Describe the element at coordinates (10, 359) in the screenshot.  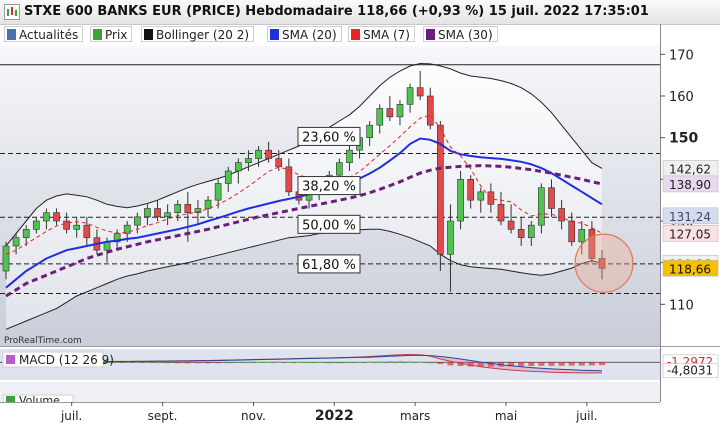
I see `macd-swatch-icon` at that location.